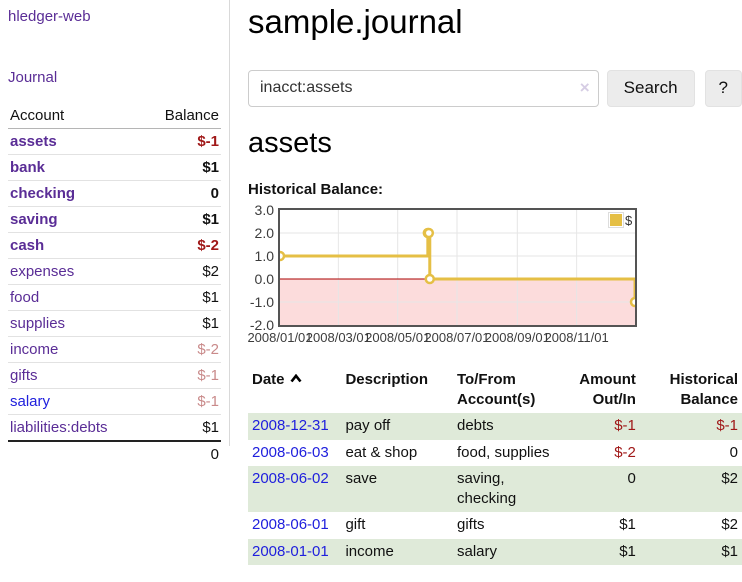 This screenshot has width=742, height=582. Describe the element at coordinates (650, 88) in the screenshot. I see `search-button: Search` at that location.